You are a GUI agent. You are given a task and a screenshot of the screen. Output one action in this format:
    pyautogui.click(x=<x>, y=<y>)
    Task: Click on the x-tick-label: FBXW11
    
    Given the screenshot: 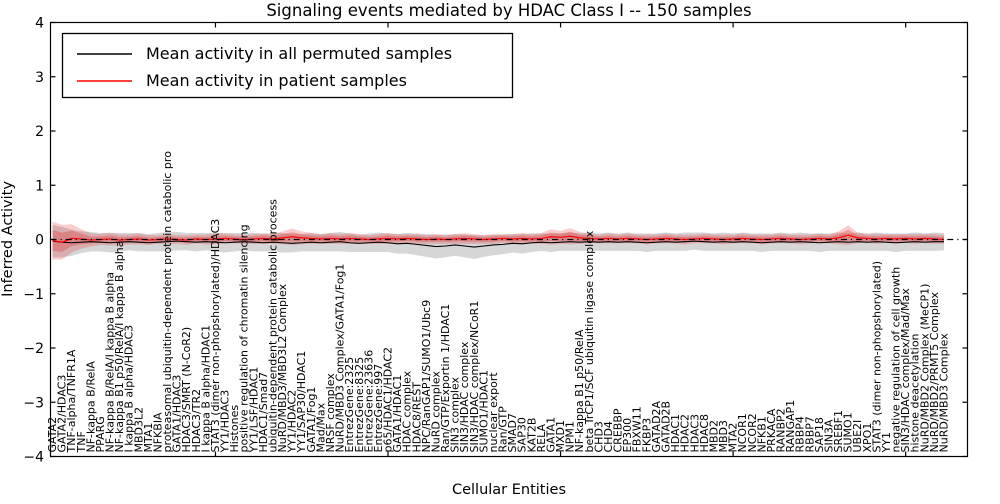 What is the action you would take?
    pyautogui.click(x=637, y=429)
    